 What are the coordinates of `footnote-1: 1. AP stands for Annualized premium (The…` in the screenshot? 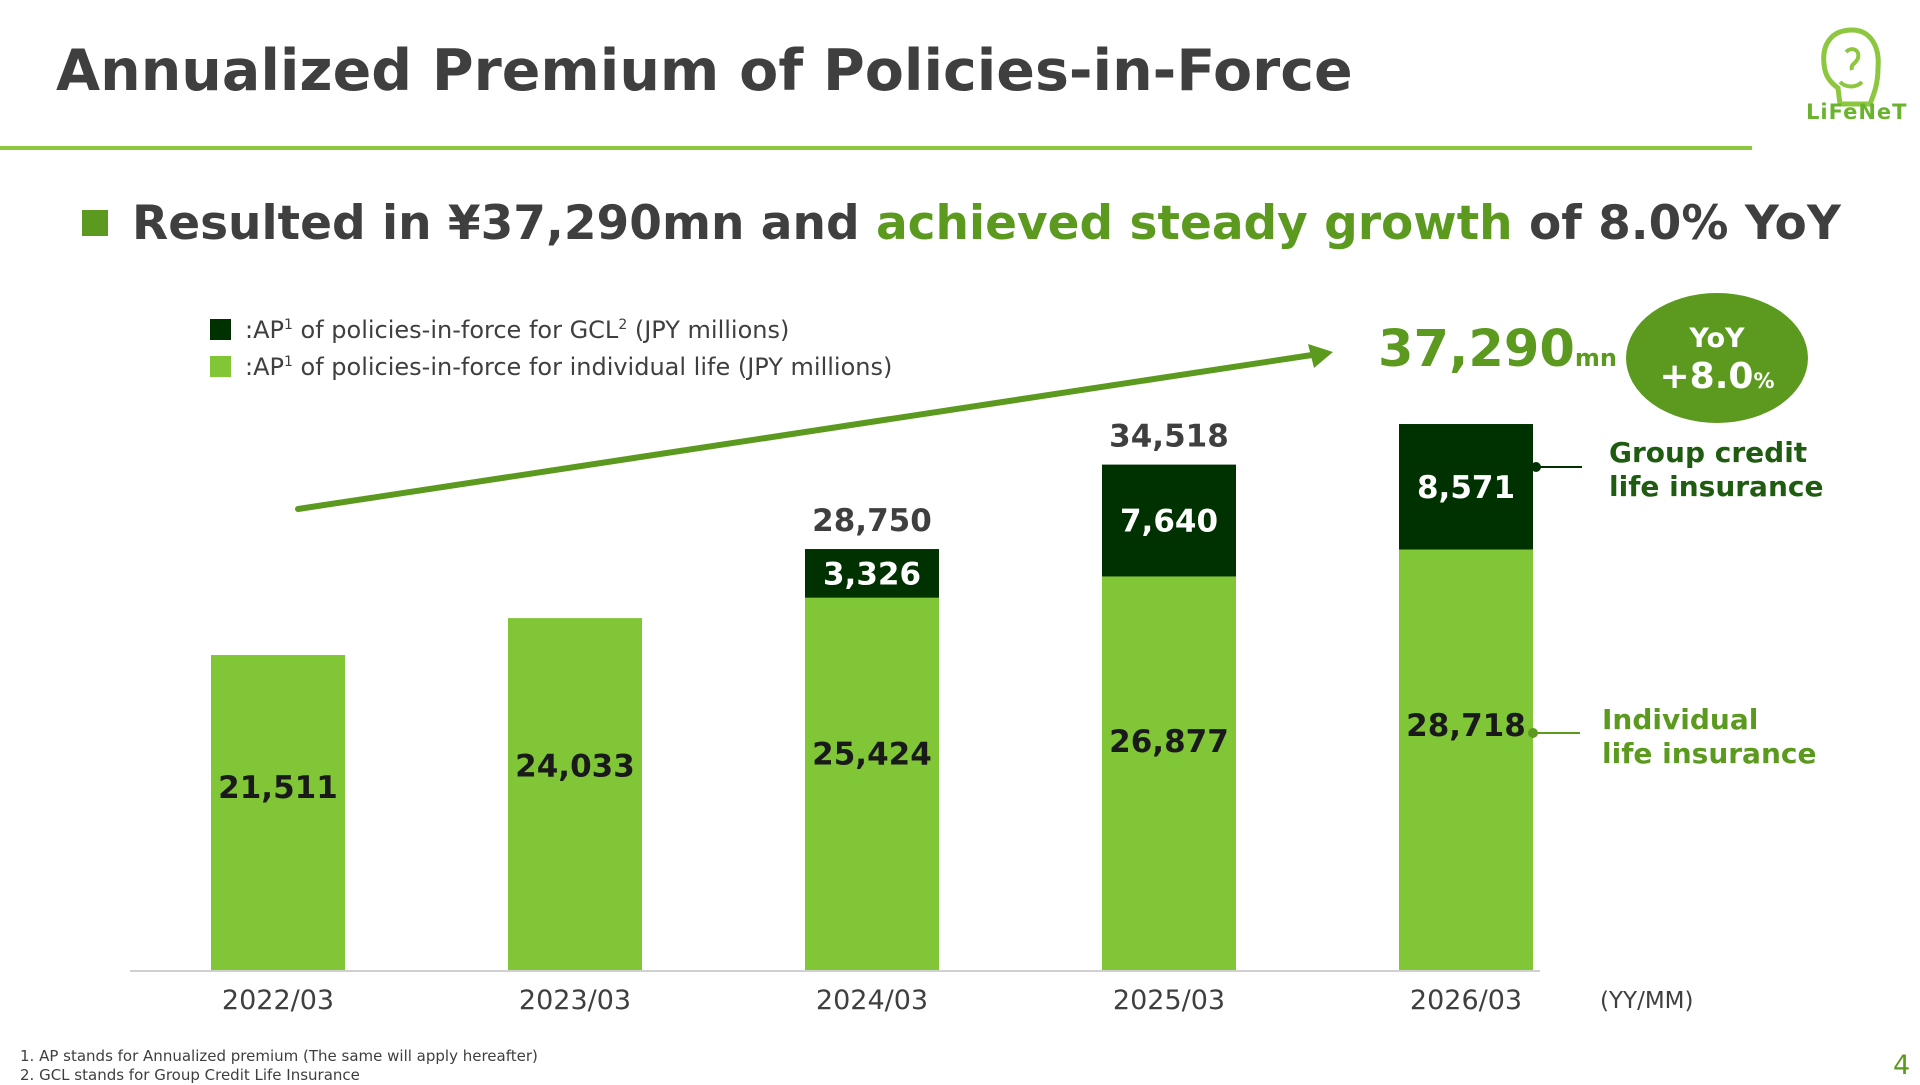 It's located at (279, 1056).